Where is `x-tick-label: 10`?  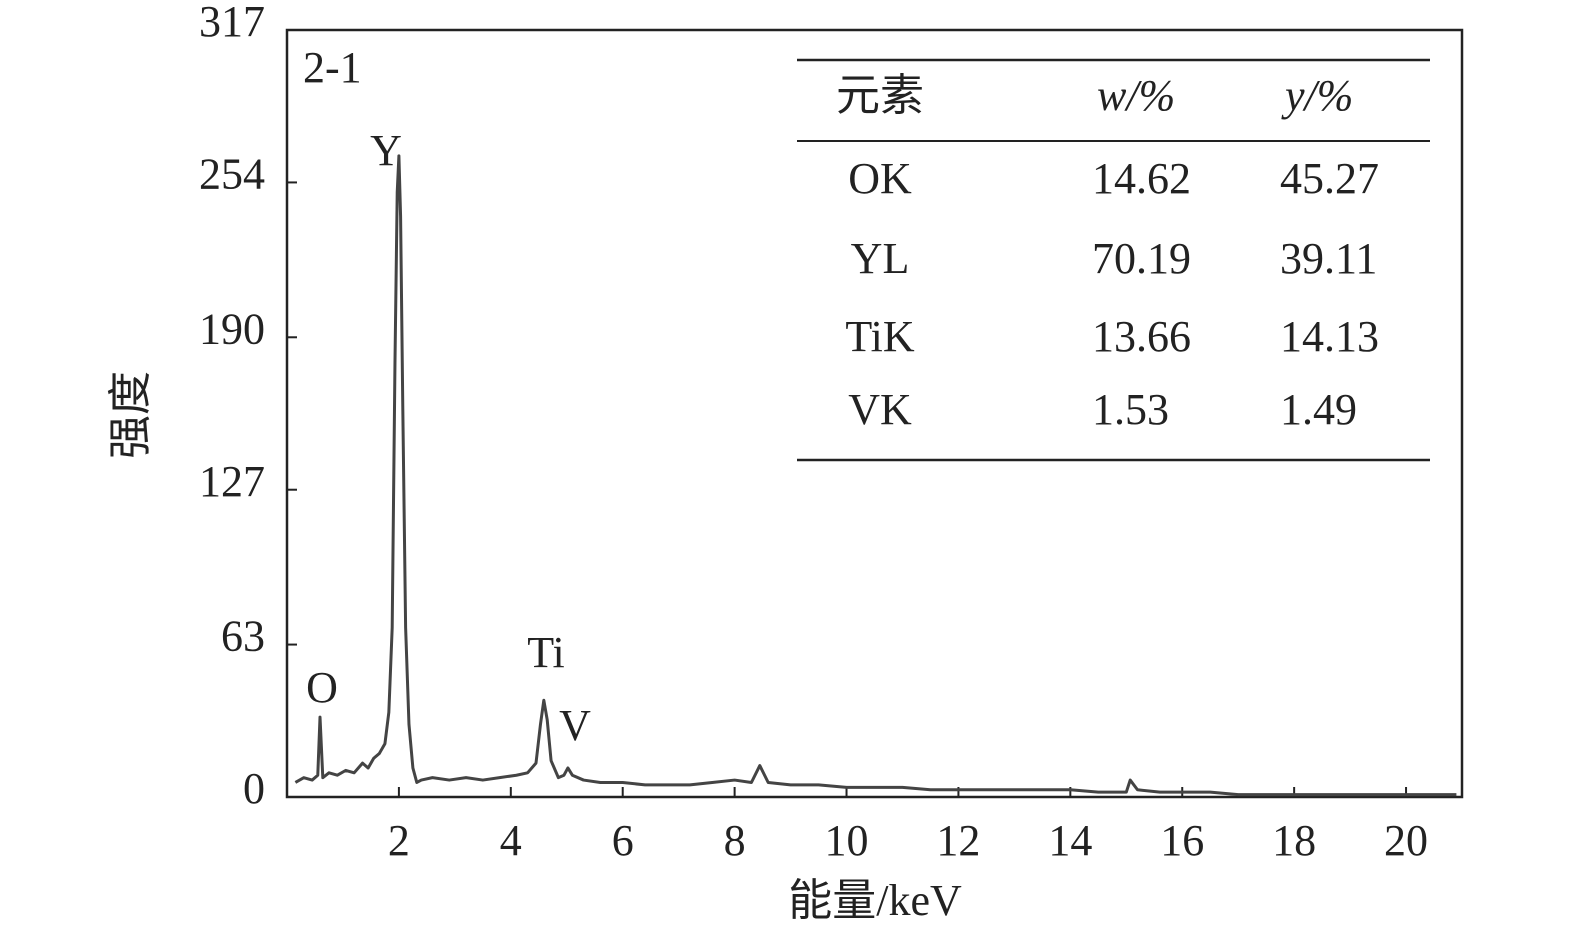 x-tick-label: 10 is located at coordinates (847, 840).